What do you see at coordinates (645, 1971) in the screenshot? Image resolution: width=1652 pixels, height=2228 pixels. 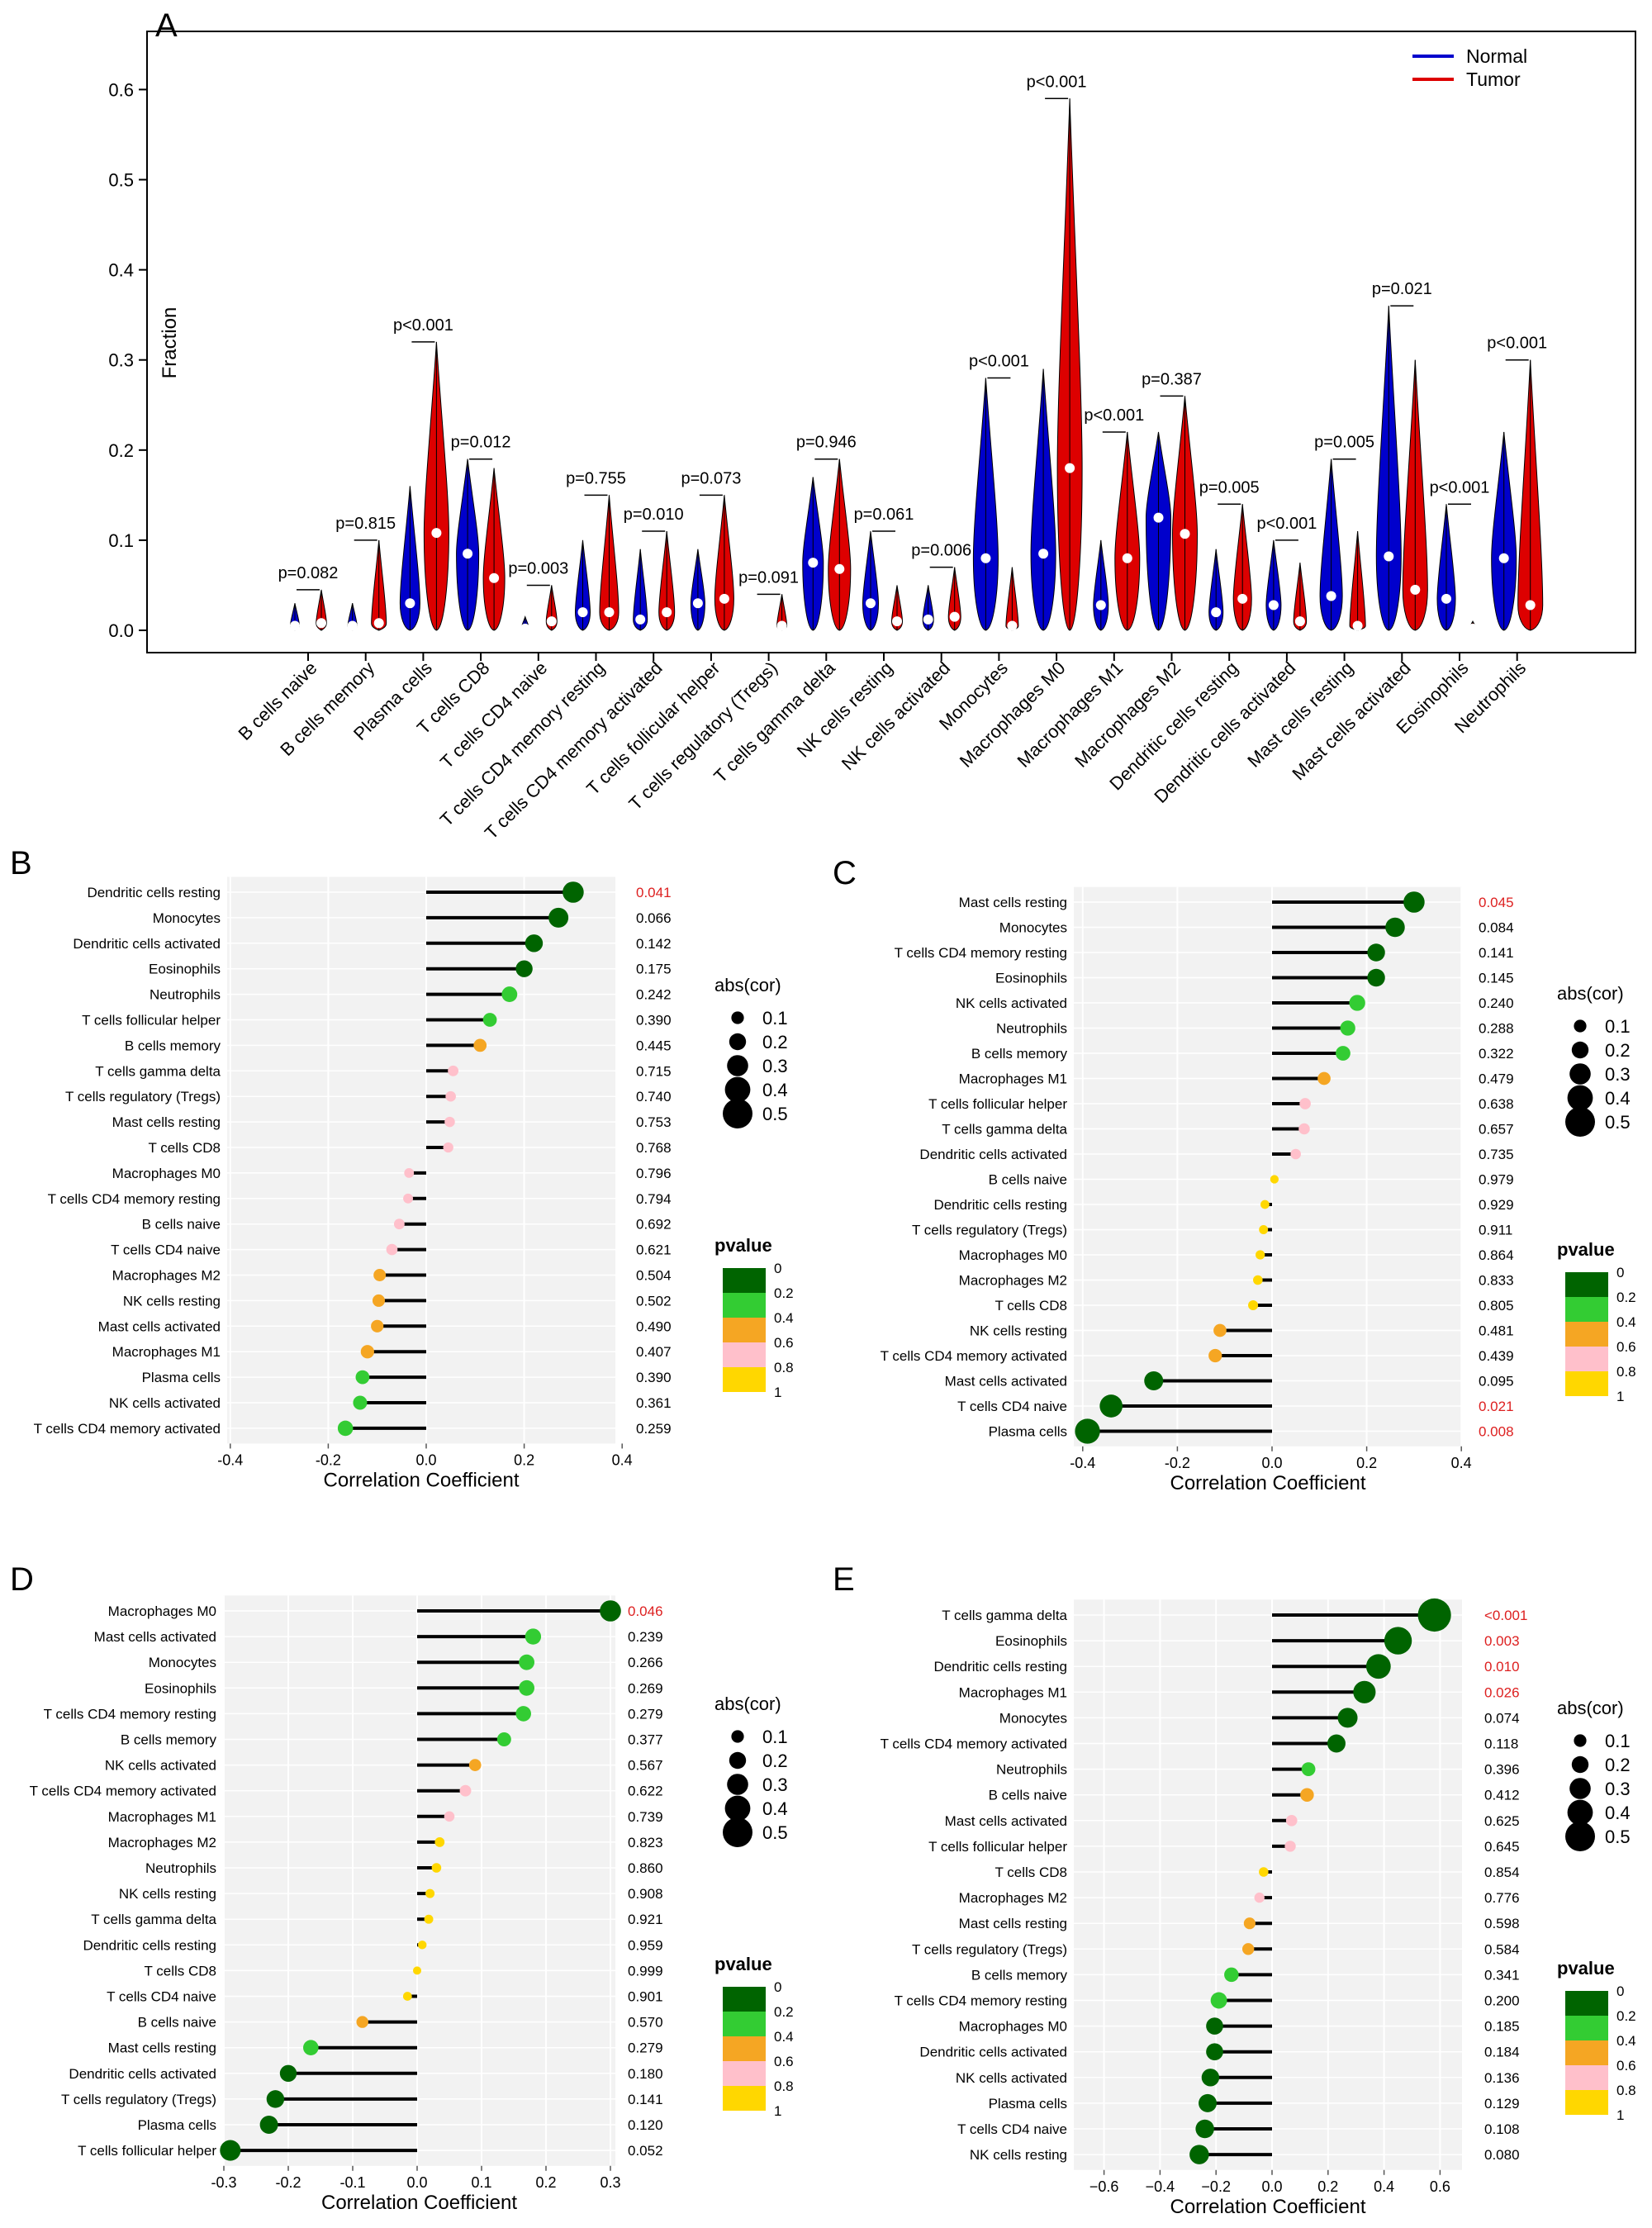 I see `row-pvalue: 0.999` at bounding box center [645, 1971].